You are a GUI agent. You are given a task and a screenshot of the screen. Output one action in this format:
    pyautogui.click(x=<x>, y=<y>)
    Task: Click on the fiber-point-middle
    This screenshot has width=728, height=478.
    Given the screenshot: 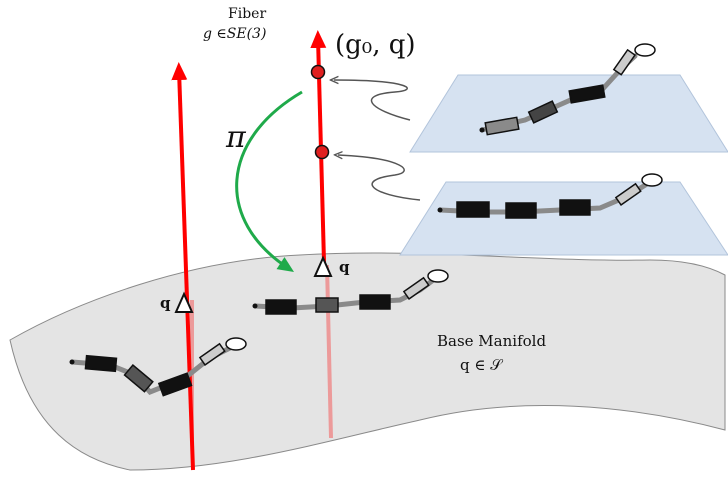 What is the action you would take?
    pyautogui.click(x=322, y=152)
    